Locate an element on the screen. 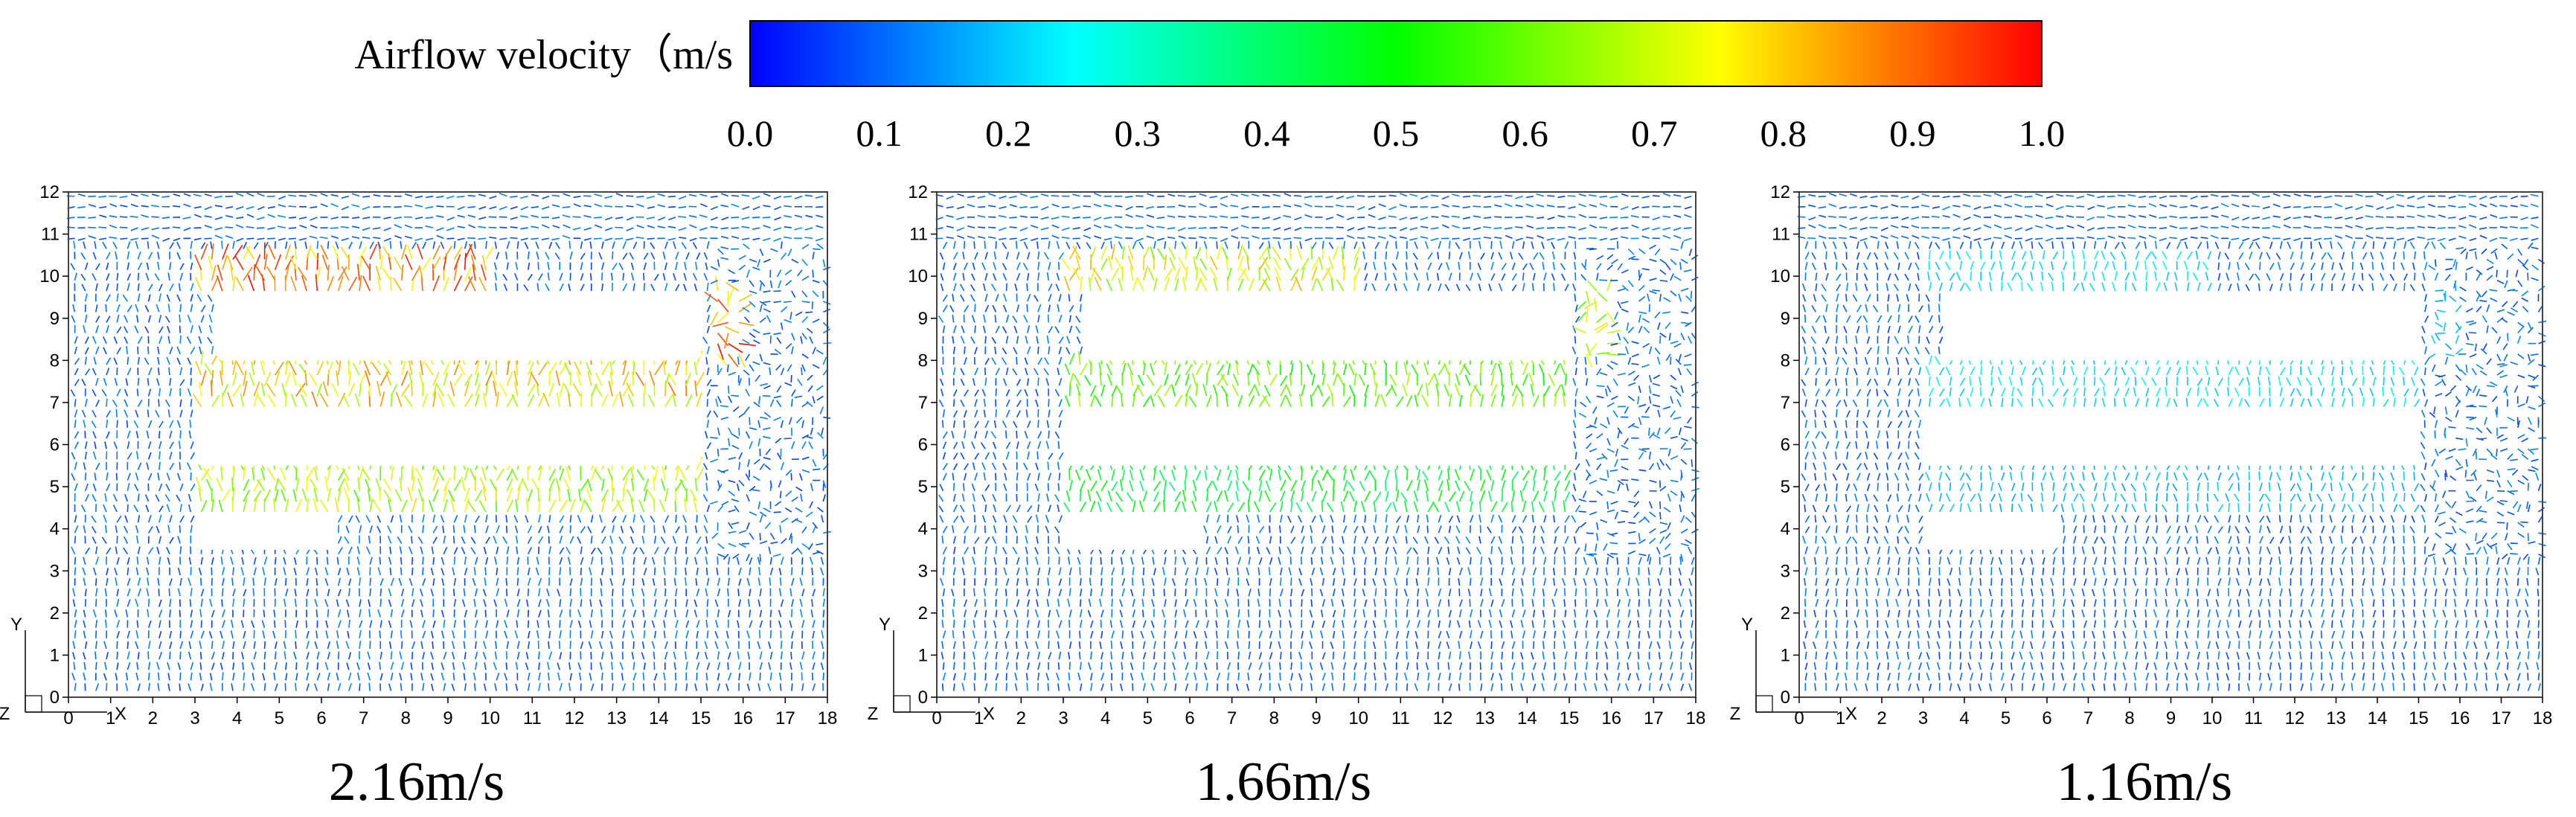 The image size is (2576, 817). x-tick-label: 4 is located at coordinates (237, 718).